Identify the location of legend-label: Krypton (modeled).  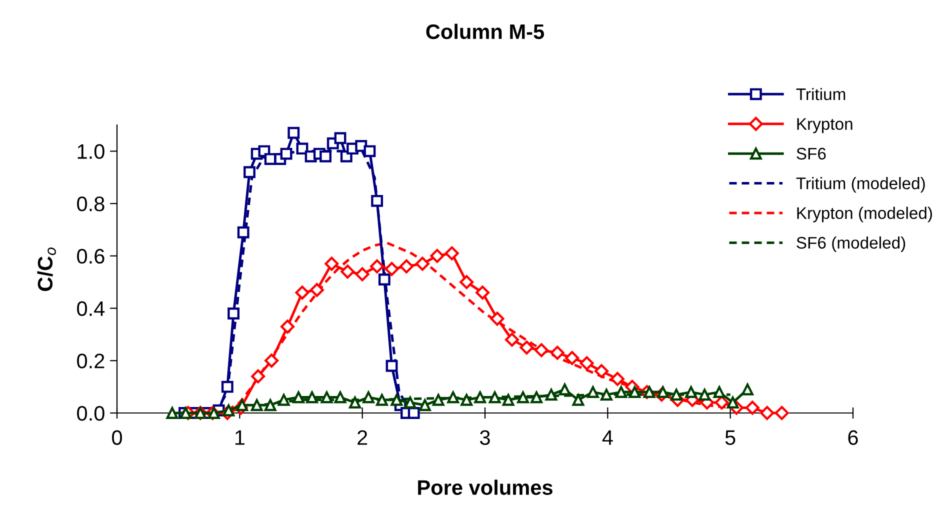
(864, 214).